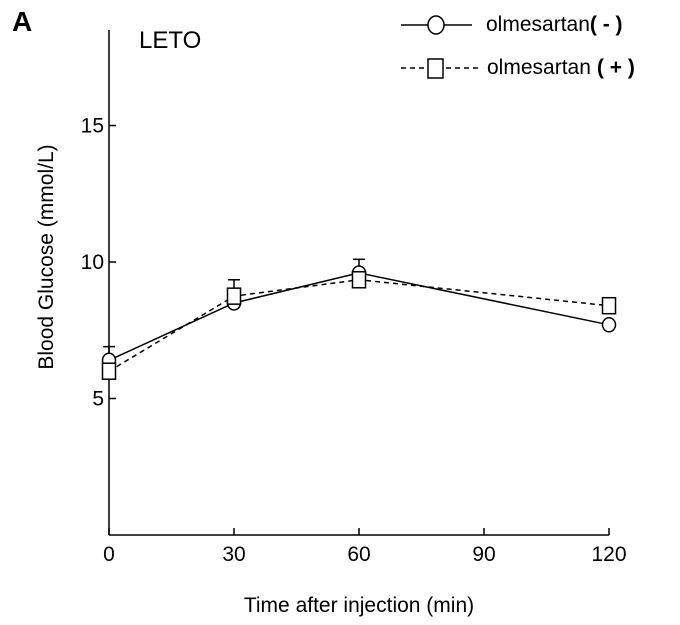  I want to click on legend-circle-marker, so click(436, 25).